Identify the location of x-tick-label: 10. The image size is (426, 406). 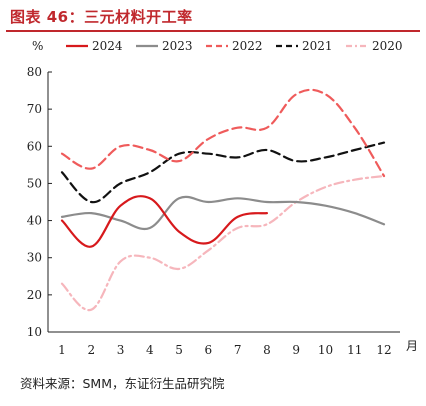
(325, 350).